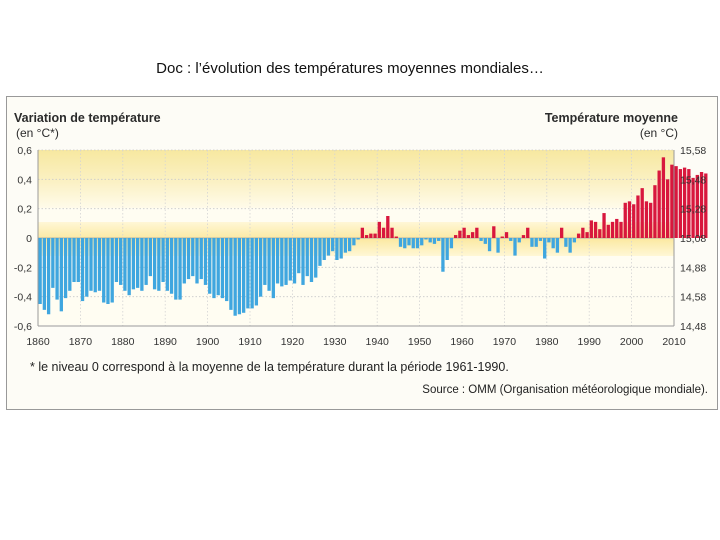 Image resolution: width=720 pixels, height=540 pixels. Describe the element at coordinates (349, 245) in the screenshot. I see `bar-1933` at that location.